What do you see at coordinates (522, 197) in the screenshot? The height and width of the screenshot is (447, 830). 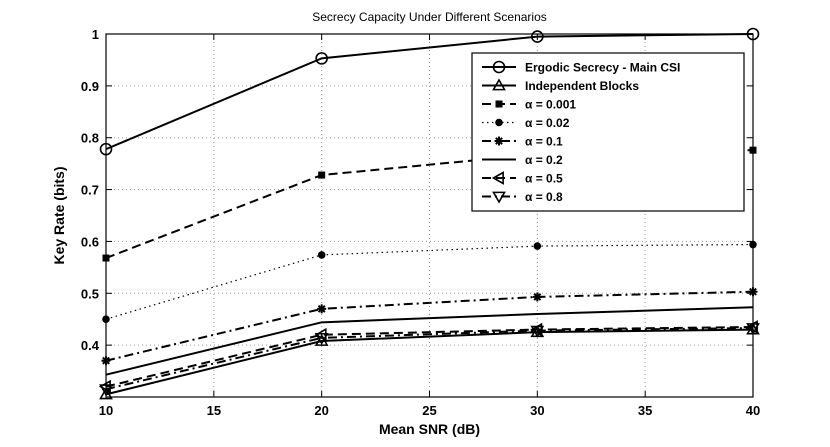 I see `legend-item-7: α = 0.8` at bounding box center [522, 197].